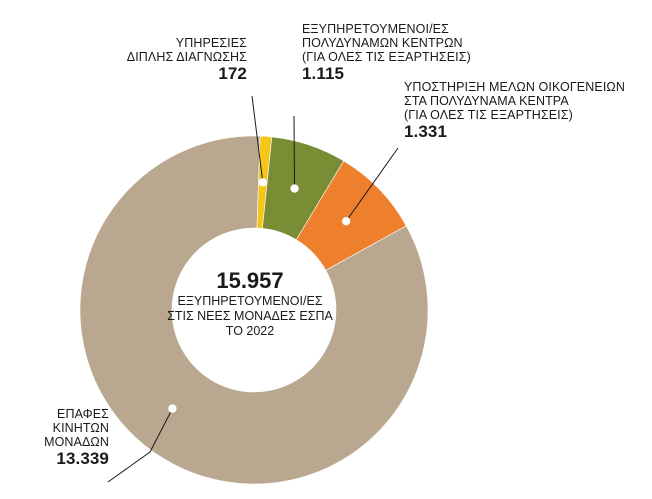 Image resolution: width=652 pixels, height=499 pixels. What do you see at coordinates (250, 331) in the screenshot?
I see `center-line-3: ΤΟ 2022` at bounding box center [250, 331].